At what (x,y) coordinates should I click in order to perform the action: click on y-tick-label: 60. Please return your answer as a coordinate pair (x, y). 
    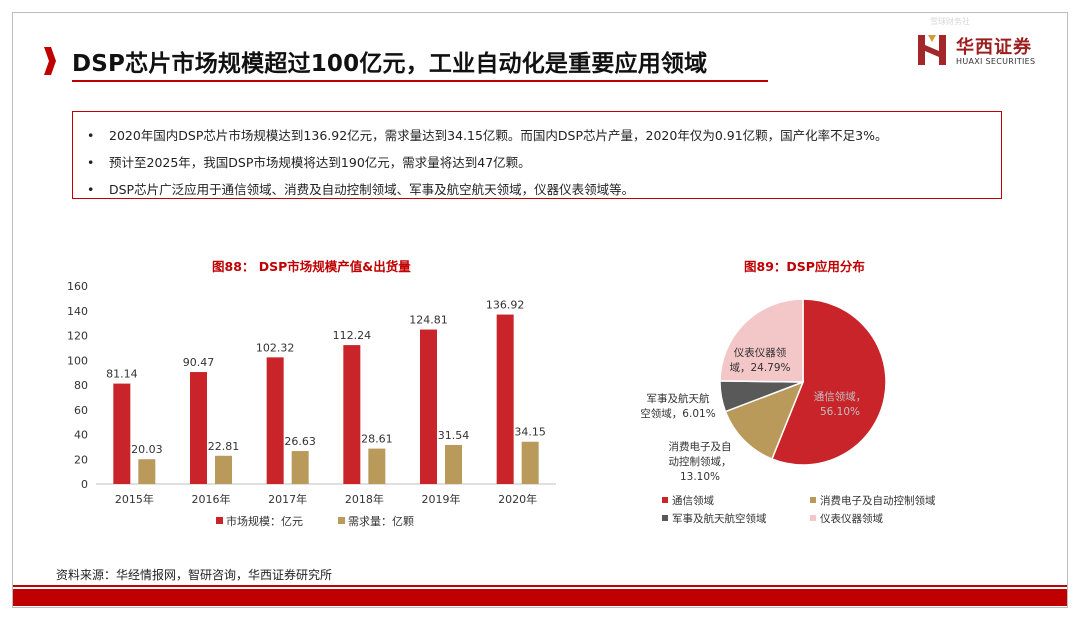
    Looking at the image, I should click on (81, 410).